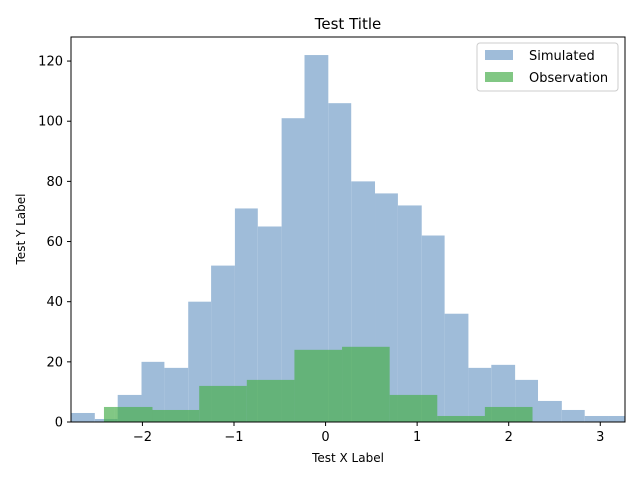 This screenshot has width=640, height=480. Describe the element at coordinates (547, 67) in the screenshot. I see `legend: Simulated Observation` at that location.